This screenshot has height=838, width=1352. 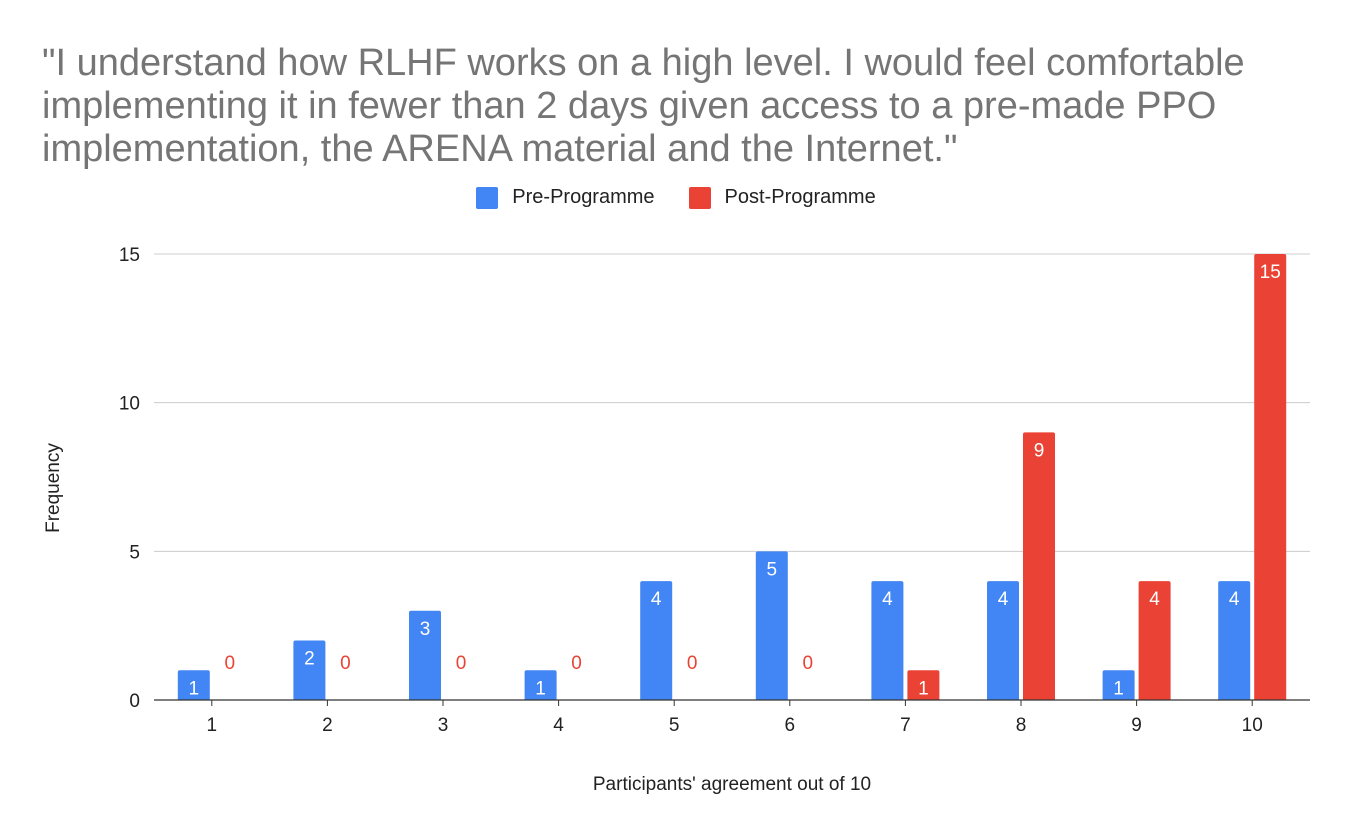 What do you see at coordinates (129, 255) in the screenshot?
I see `y-tick-label: 15` at bounding box center [129, 255].